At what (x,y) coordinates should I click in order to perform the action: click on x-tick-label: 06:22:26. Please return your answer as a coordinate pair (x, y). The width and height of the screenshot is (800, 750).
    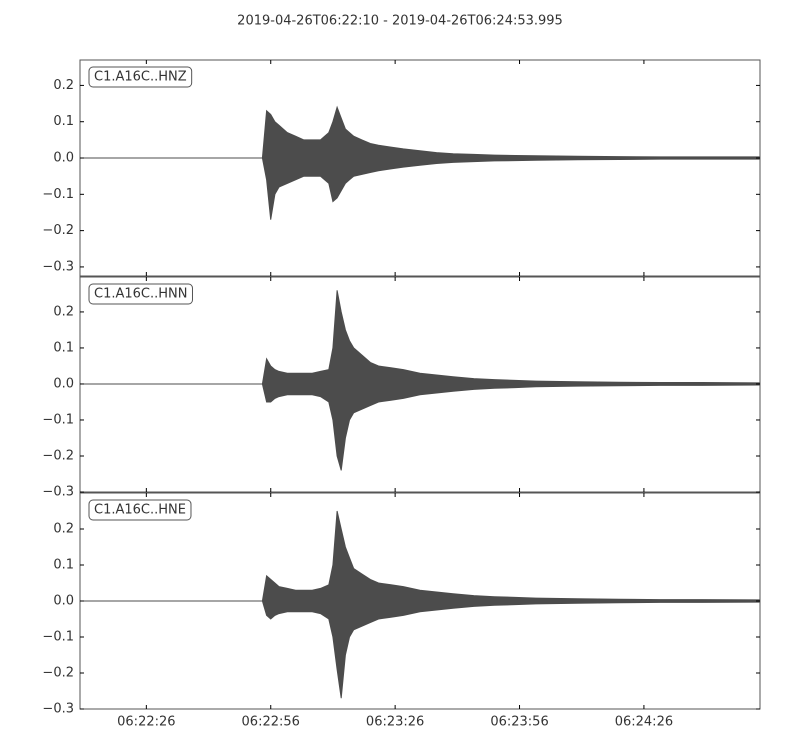
    Looking at the image, I should click on (146, 722).